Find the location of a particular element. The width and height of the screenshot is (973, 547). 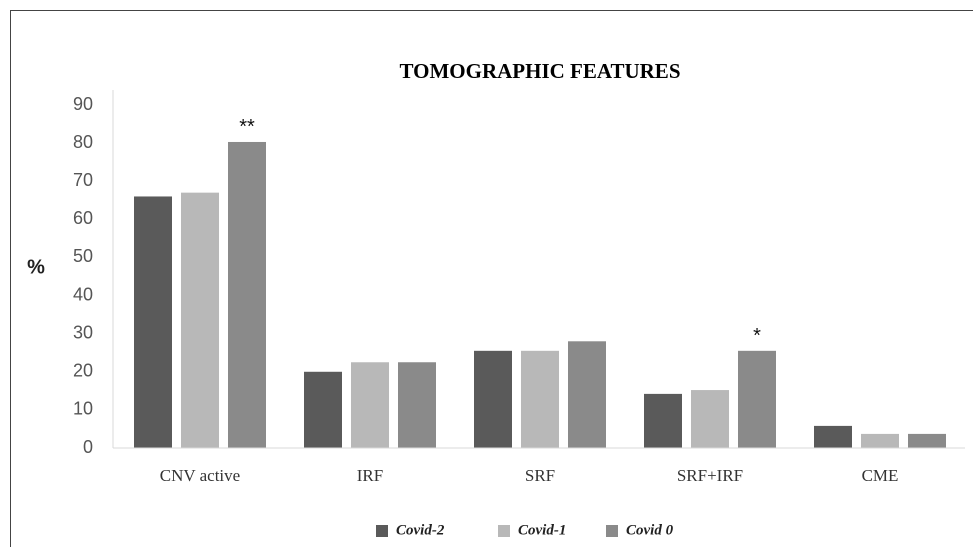

legend-label: Covid 0 is located at coordinates (650, 530).